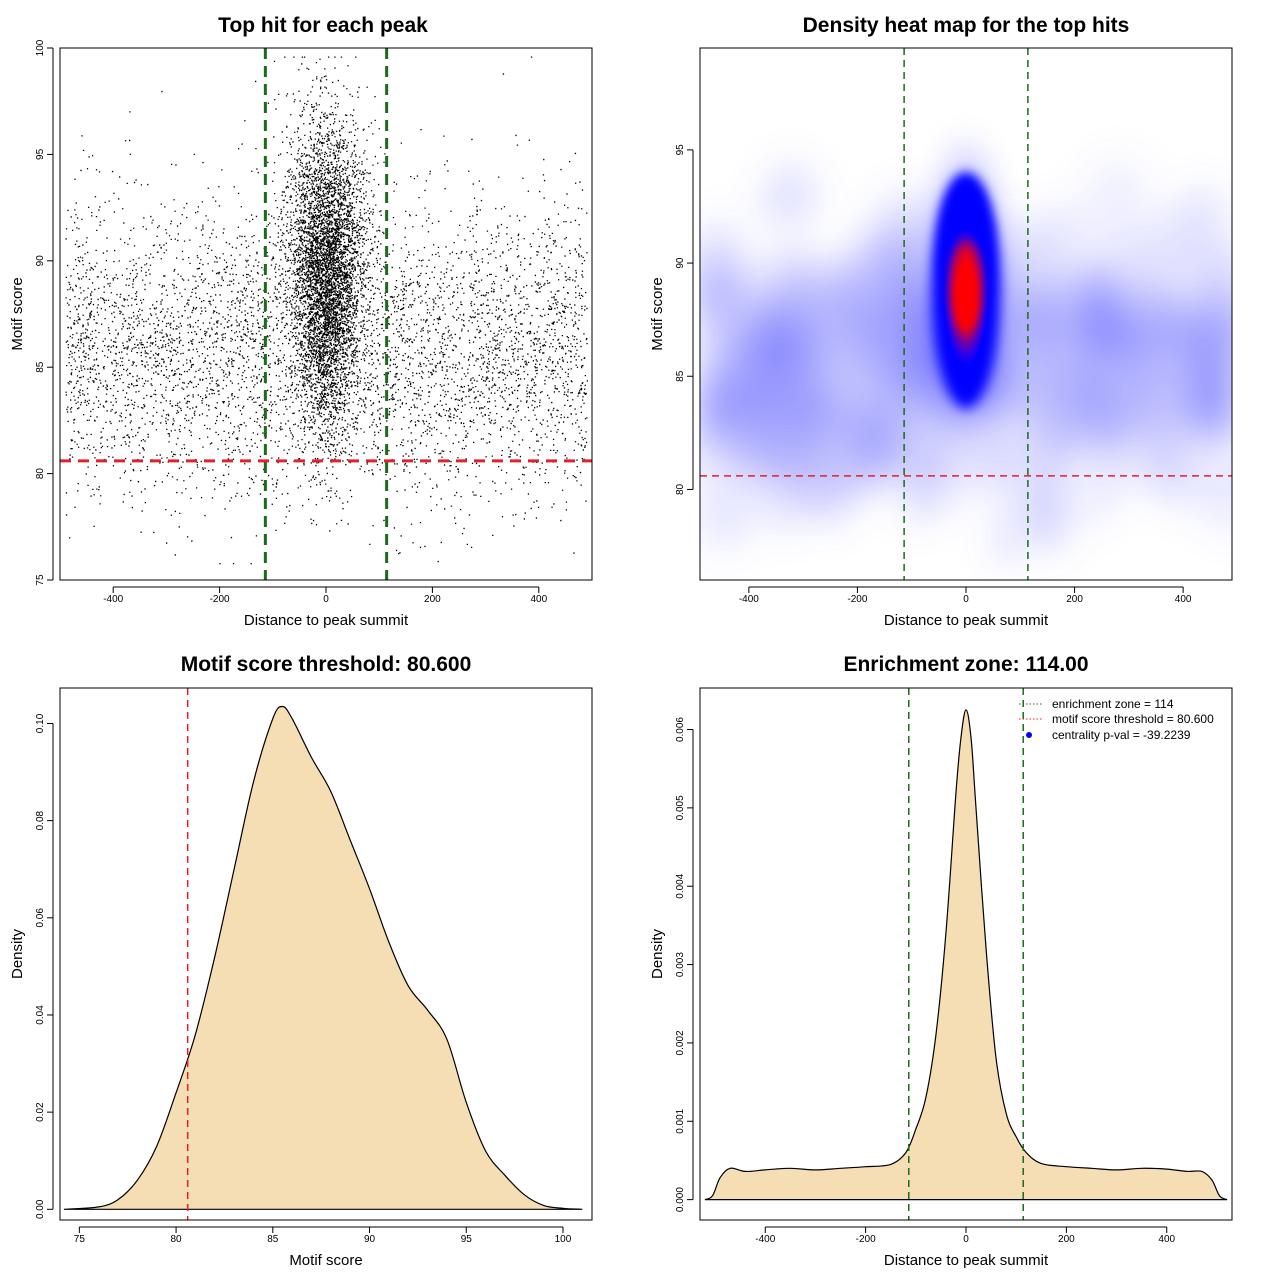 The height and width of the screenshot is (1280, 1280). I want to click on score-density-y-tick-label: 0.08, so click(40, 820).